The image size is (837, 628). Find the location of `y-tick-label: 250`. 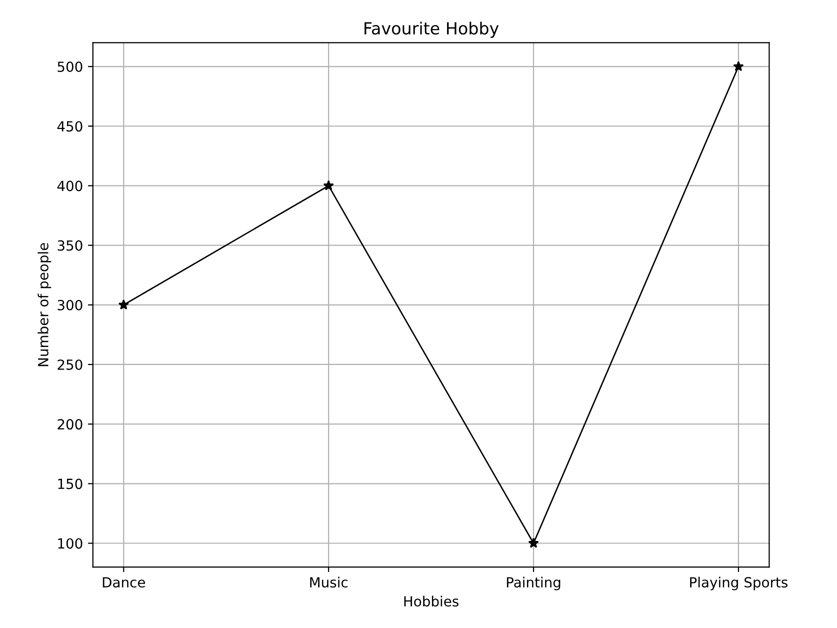

y-tick-label: 250 is located at coordinates (70, 364).